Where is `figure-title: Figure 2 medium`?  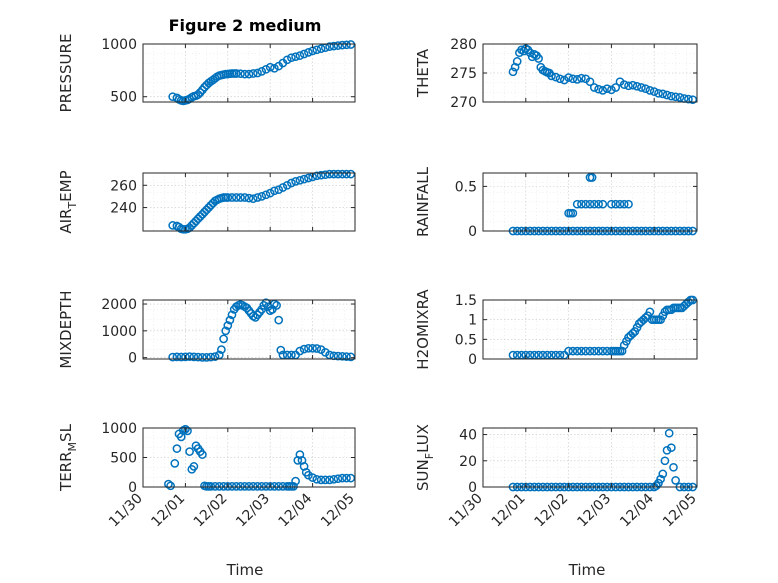 figure-title: Figure 2 medium is located at coordinates (245, 25).